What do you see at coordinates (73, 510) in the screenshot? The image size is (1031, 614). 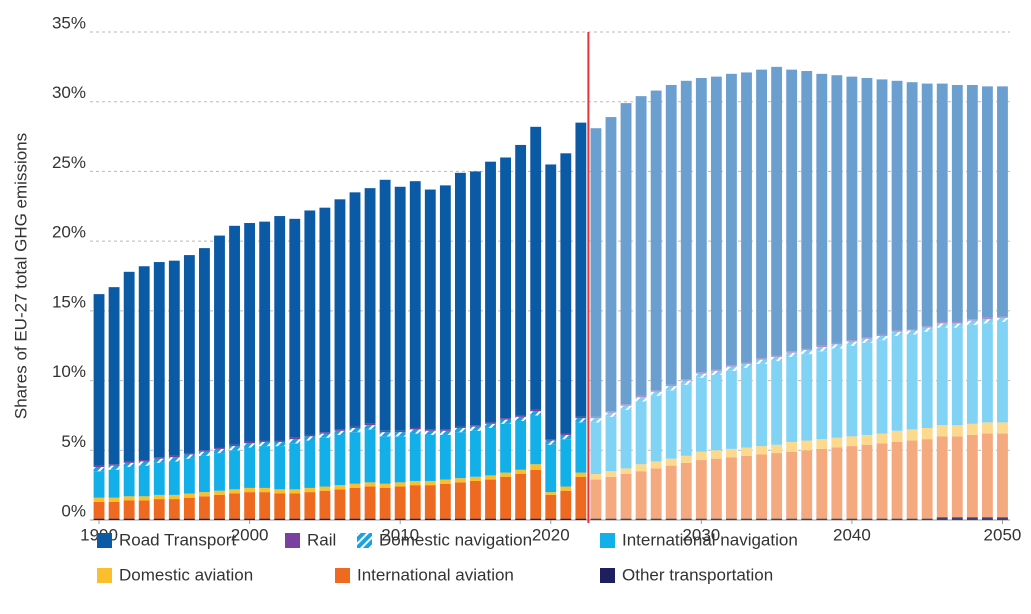 I see `y-tick-label: 0%` at bounding box center [73, 510].